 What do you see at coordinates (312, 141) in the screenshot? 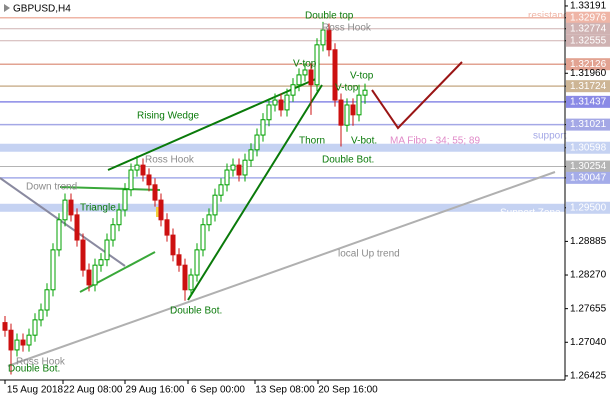
I see `annotation: Thorn` at bounding box center [312, 141].